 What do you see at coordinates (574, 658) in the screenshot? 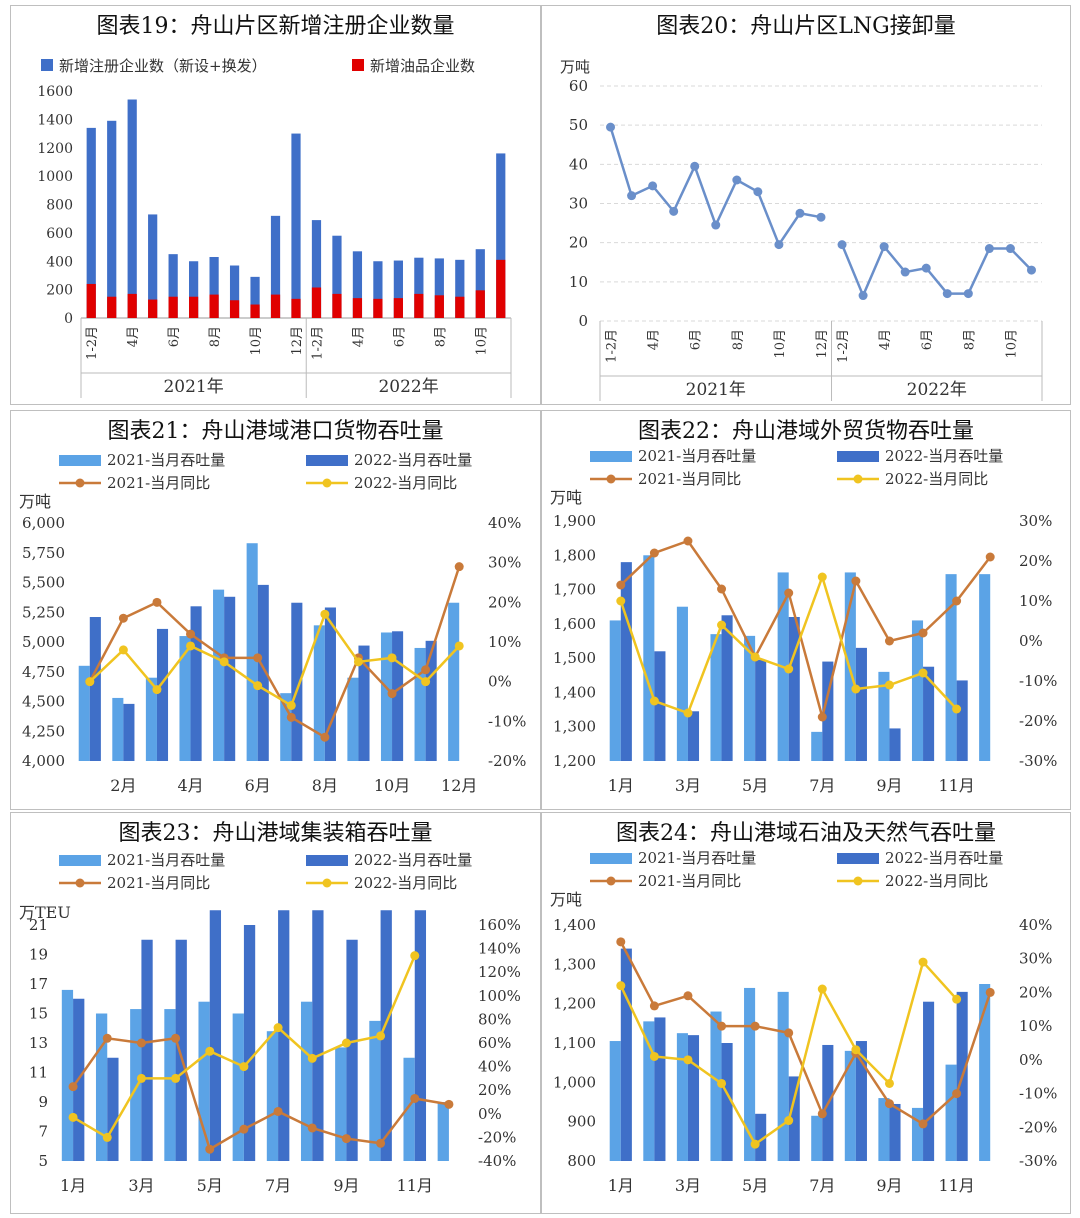
I see `y-tick-label: 1,500` at bounding box center [574, 658].